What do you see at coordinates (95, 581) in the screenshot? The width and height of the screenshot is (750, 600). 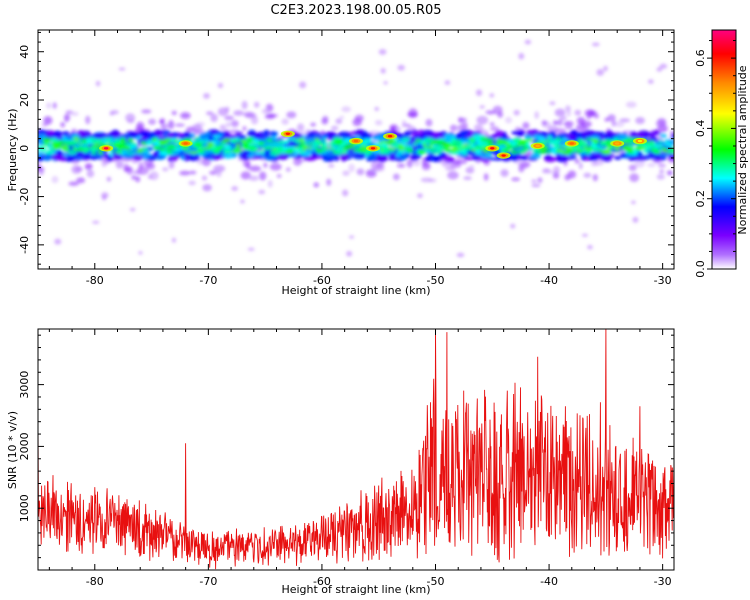 I see `snr-xtick-label: -80` at bounding box center [95, 581].